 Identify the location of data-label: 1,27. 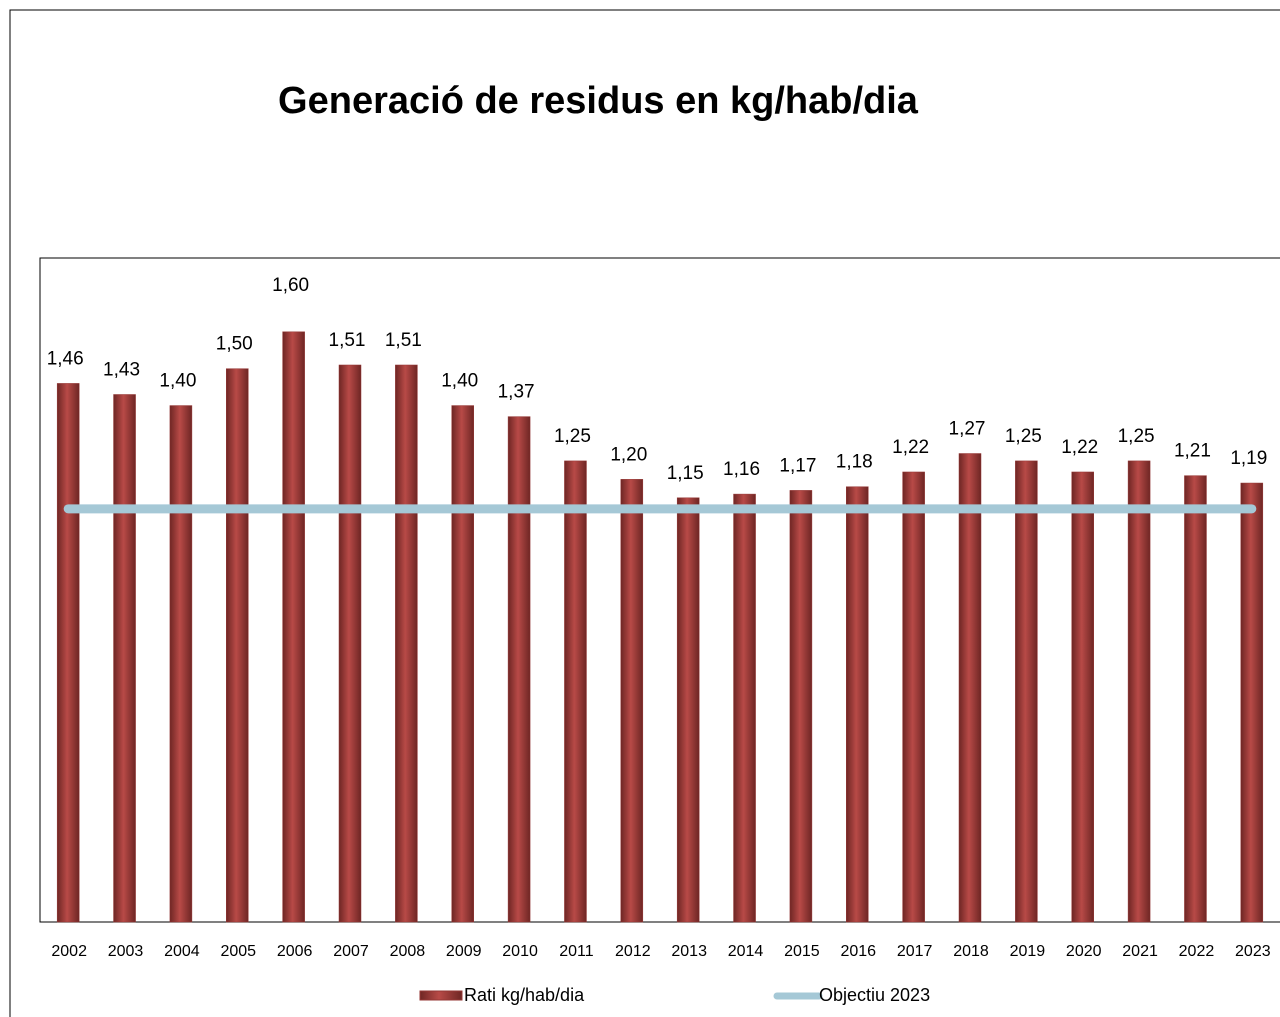
(967, 429).